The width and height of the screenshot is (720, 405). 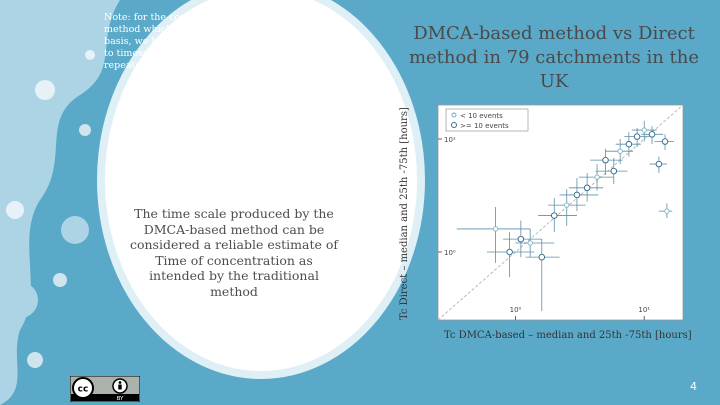 What do you see at coordinates (450, 253) in the screenshot?
I see `y-tick-label: 10⁰` at bounding box center [450, 253].